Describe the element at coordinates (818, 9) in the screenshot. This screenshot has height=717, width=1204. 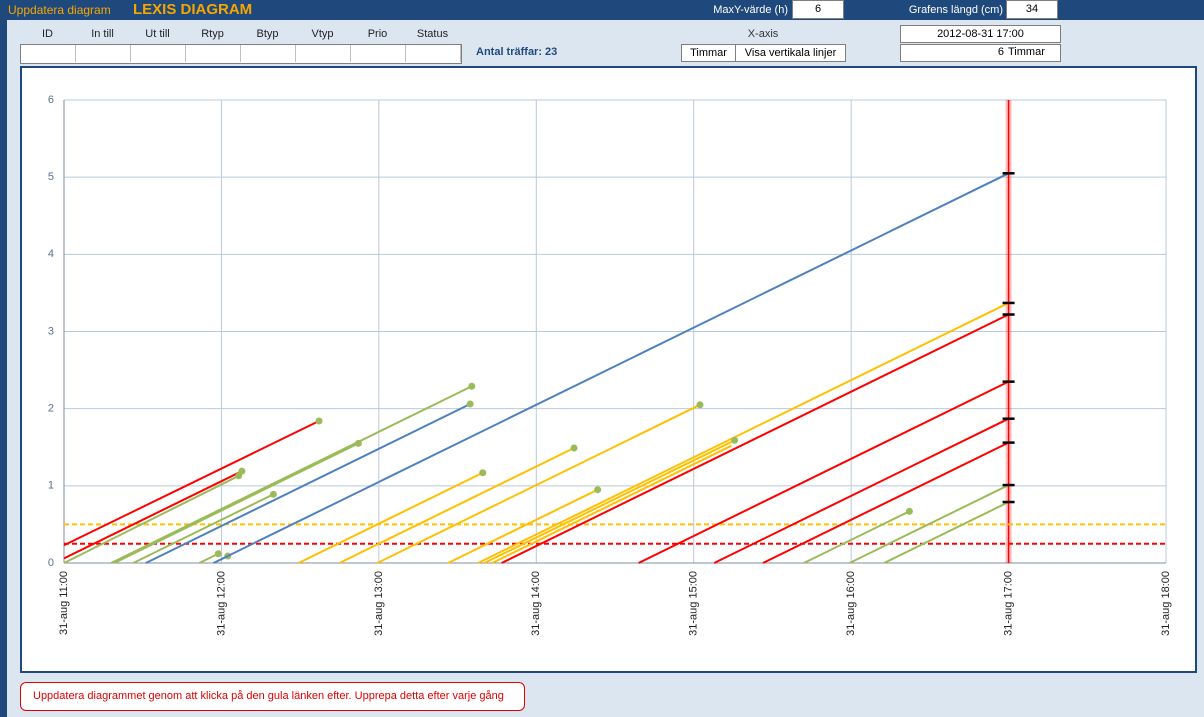
I see `maxy-input: 6` at that location.